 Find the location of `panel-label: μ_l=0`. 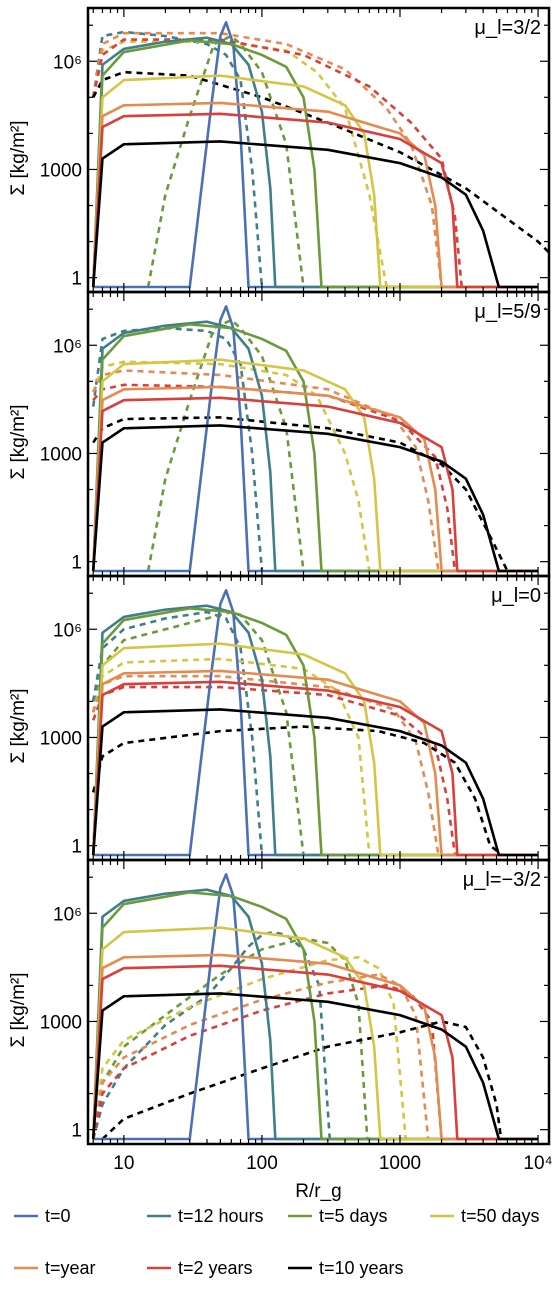

panel-label: μ_l=0 is located at coordinates (516, 596).